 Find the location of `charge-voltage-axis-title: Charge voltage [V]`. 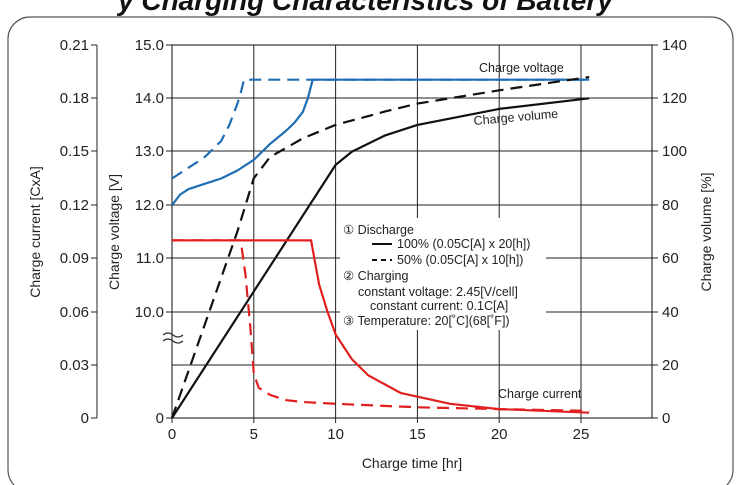

charge-voltage-axis-title: Charge voltage [V] is located at coordinates (114, 232).